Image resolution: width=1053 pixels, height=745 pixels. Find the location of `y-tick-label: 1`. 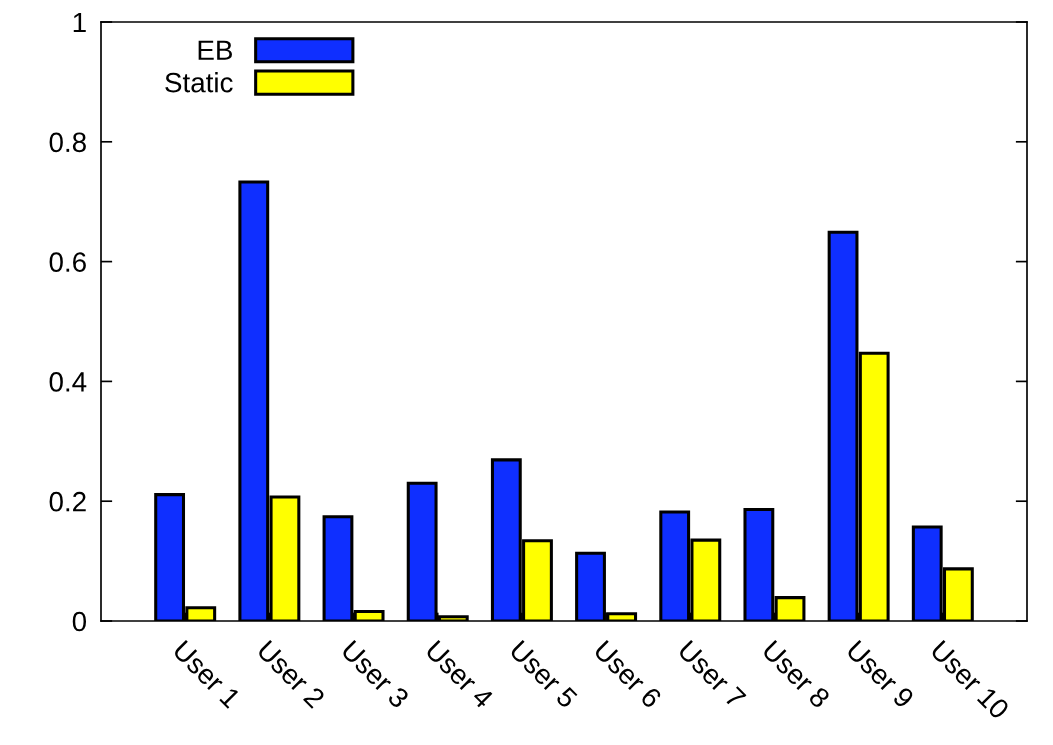

y-tick-label: 1 is located at coordinates (79, 22).